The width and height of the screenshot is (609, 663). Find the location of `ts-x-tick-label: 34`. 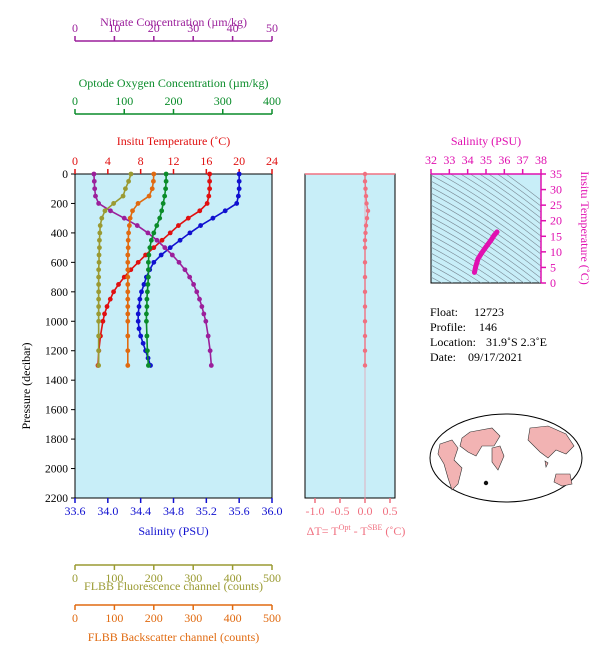

ts-x-tick-label: 34 is located at coordinates (468, 160).